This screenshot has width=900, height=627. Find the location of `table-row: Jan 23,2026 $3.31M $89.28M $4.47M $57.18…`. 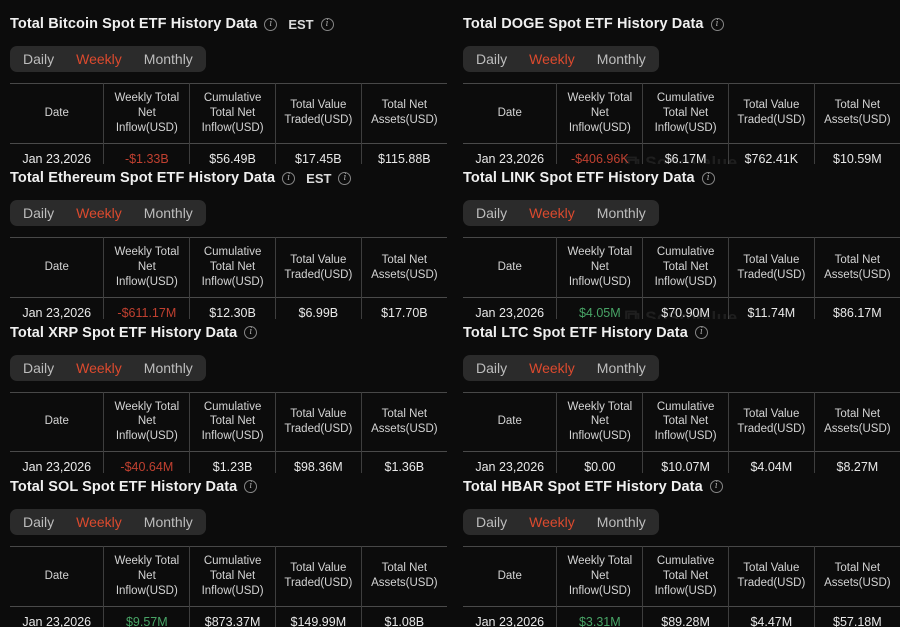

table-row: Jan 23,2026 $3.31M $89.28M $4.47M $57.18… is located at coordinates (681, 616).